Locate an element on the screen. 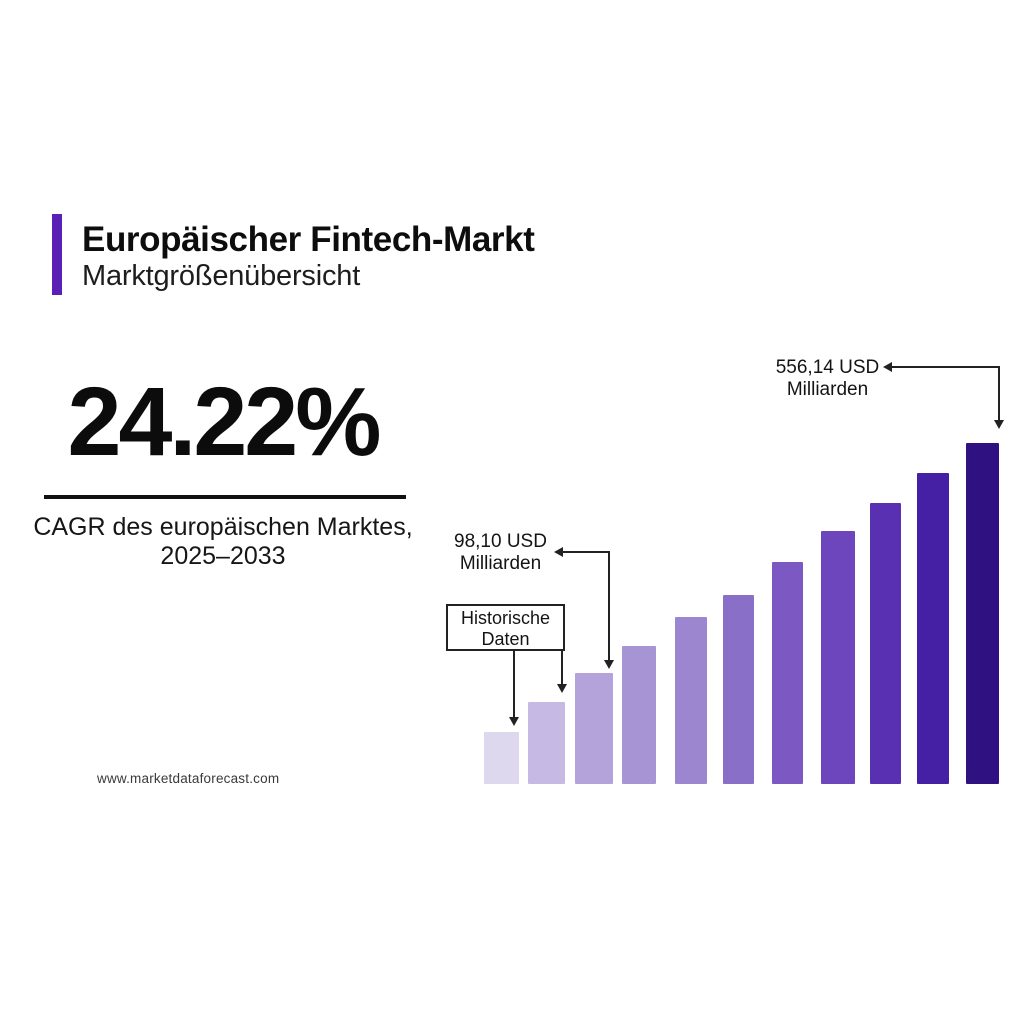  annotation-first-forecast-line1: 98,10 USD is located at coordinates (500, 541).